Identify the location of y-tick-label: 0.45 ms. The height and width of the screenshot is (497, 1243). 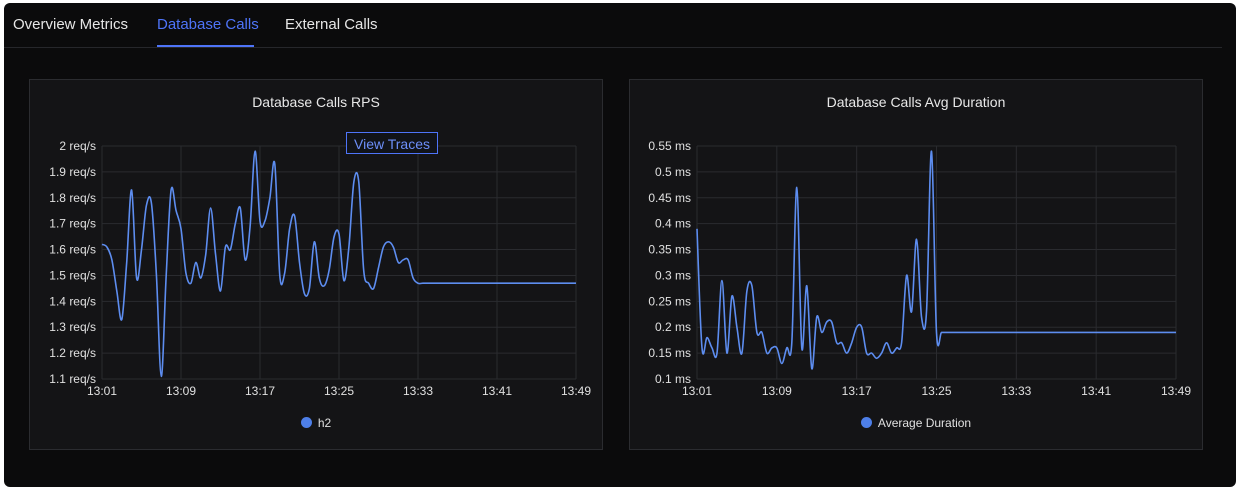
(669, 198).